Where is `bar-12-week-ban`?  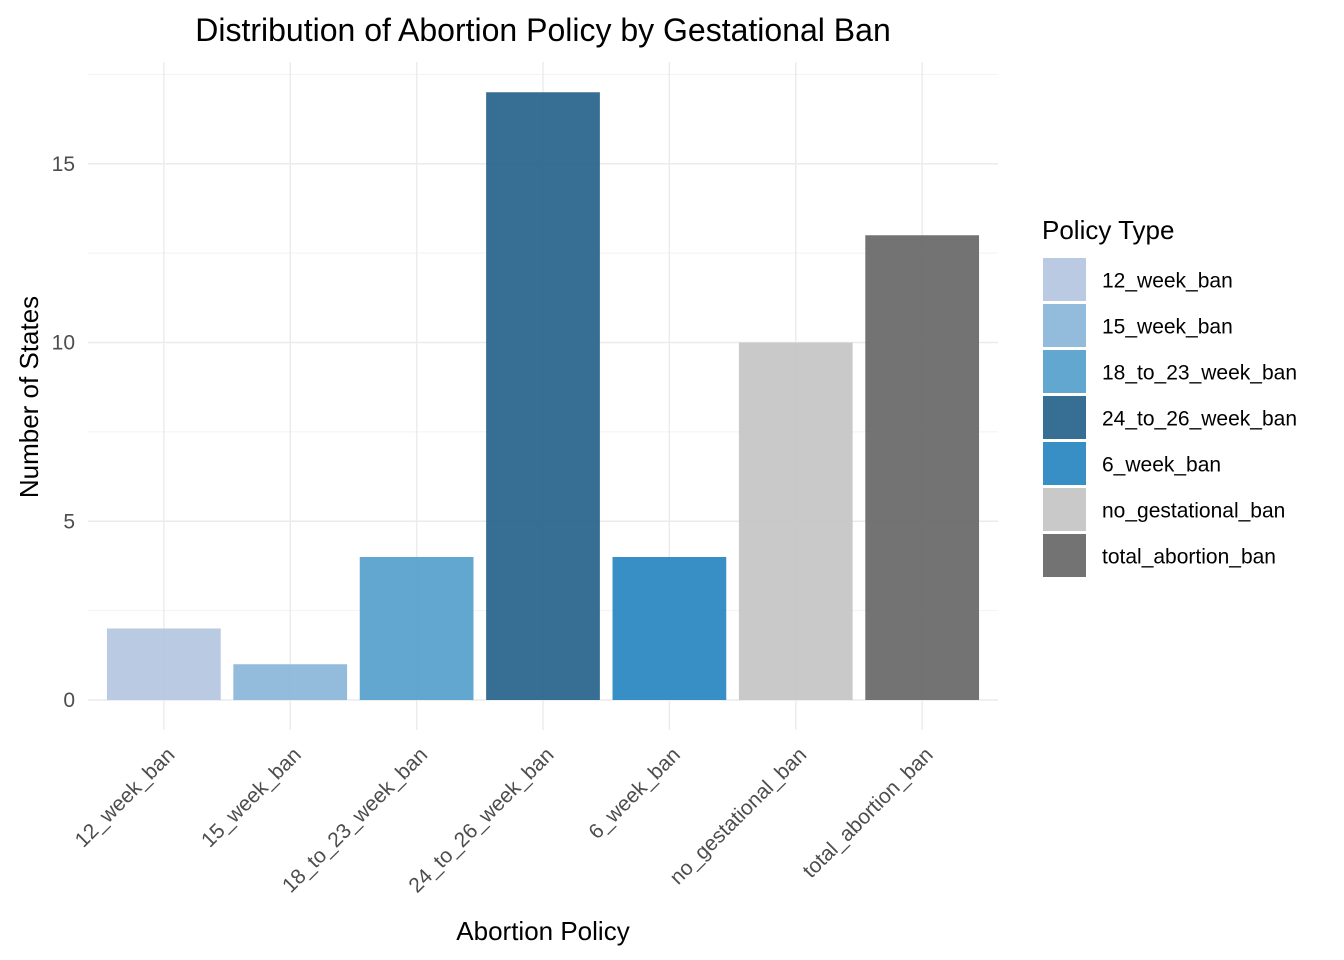 bar-12-week-ban is located at coordinates (163, 664).